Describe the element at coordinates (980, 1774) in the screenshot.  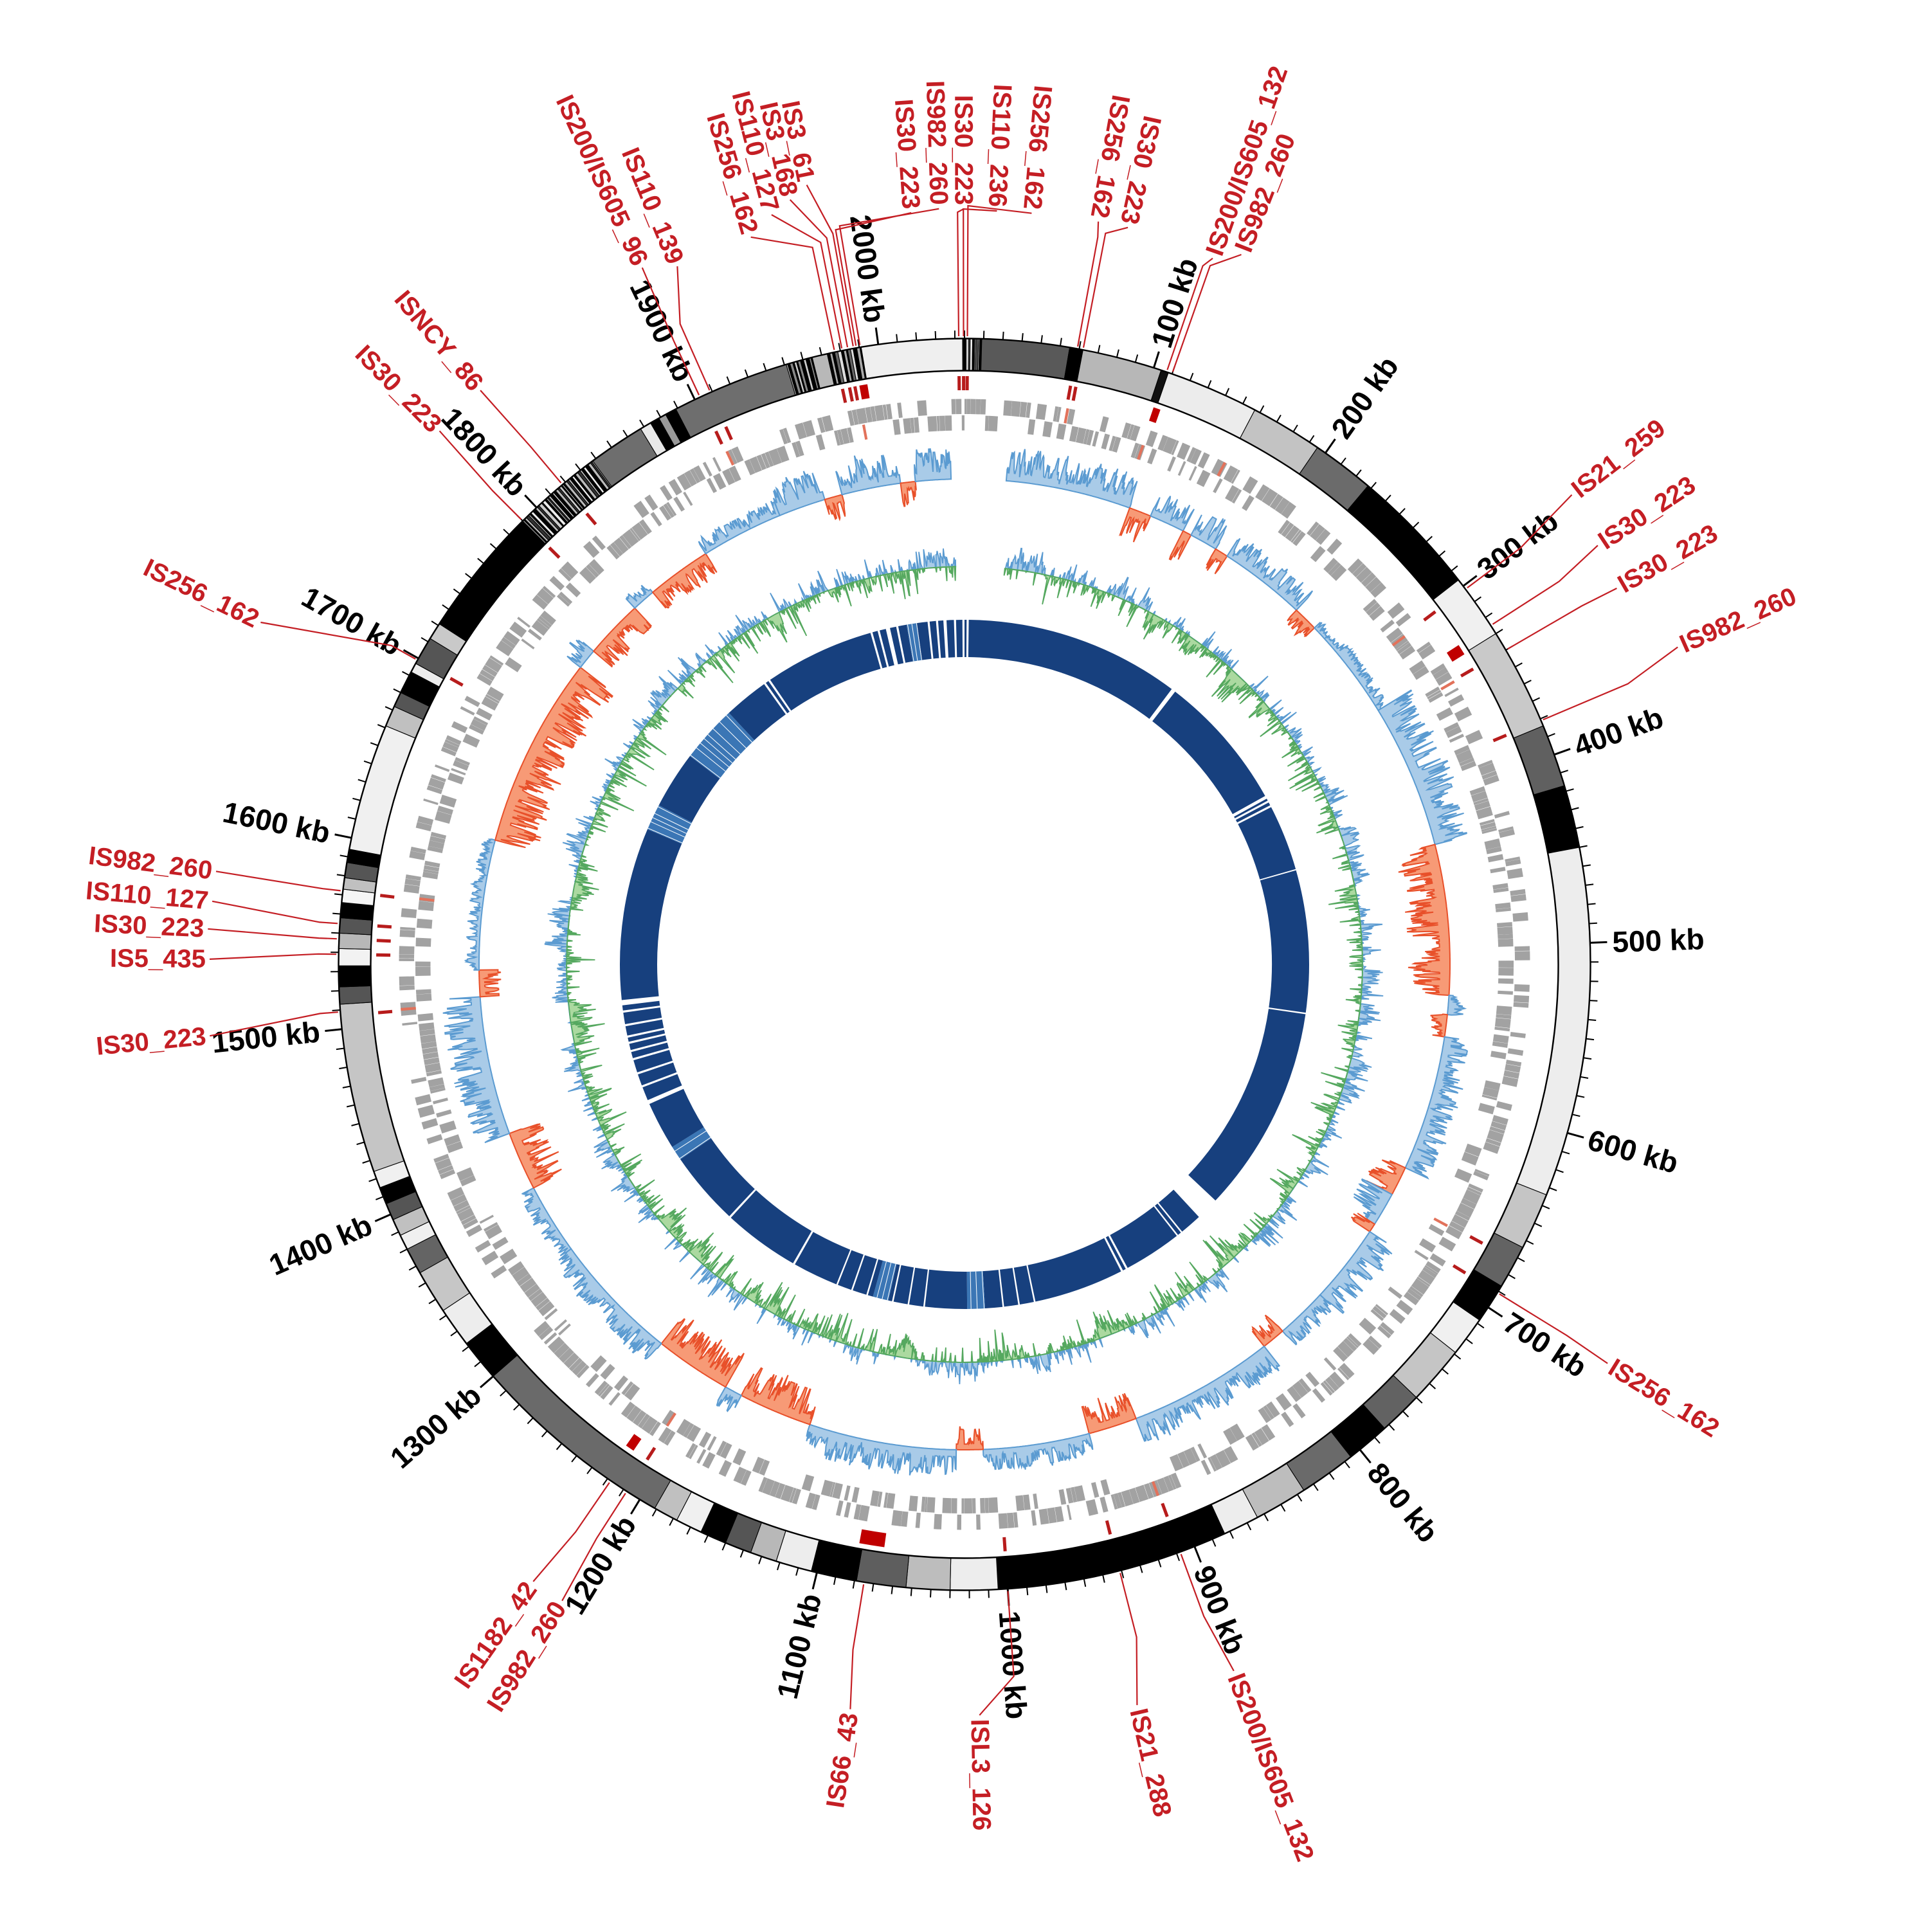
I see `svg-text: ISL3_126` at that location.